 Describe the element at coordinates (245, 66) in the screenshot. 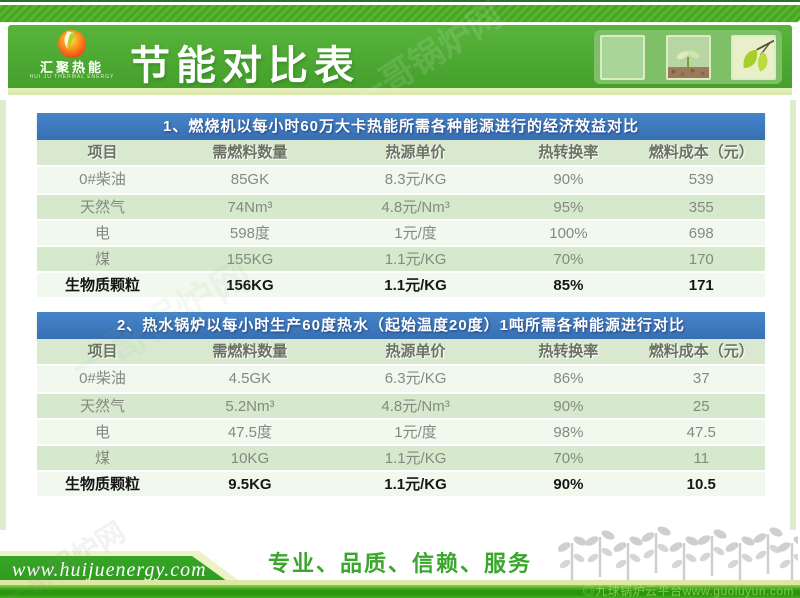

I see `page-title: 节能对比表` at that location.